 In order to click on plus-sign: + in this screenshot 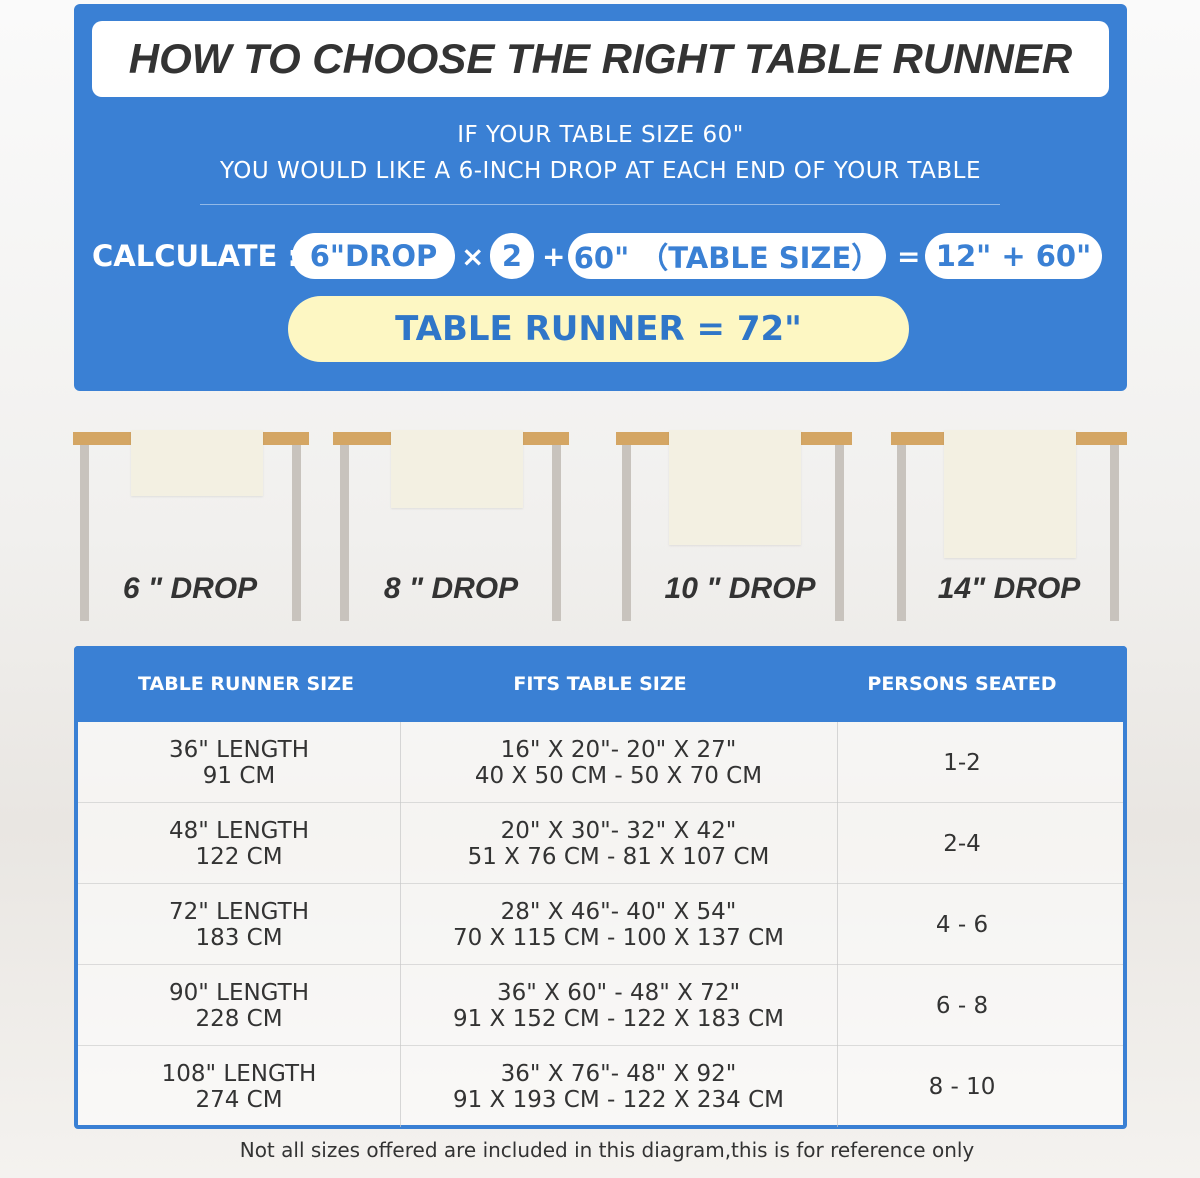, I will do `click(554, 256)`.